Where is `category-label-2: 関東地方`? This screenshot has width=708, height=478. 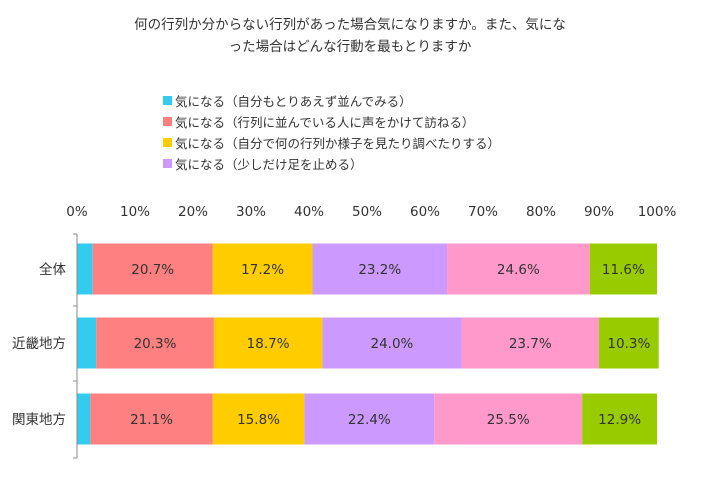 category-label-2: 関東地方 is located at coordinates (39, 420).